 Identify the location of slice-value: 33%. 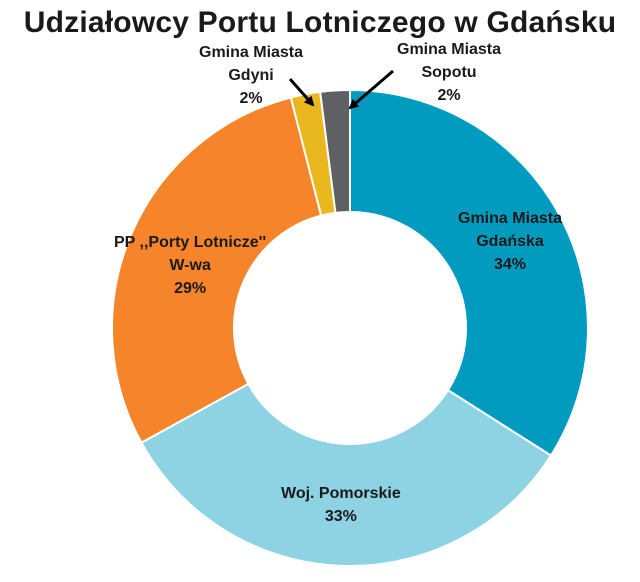
(340, 516).